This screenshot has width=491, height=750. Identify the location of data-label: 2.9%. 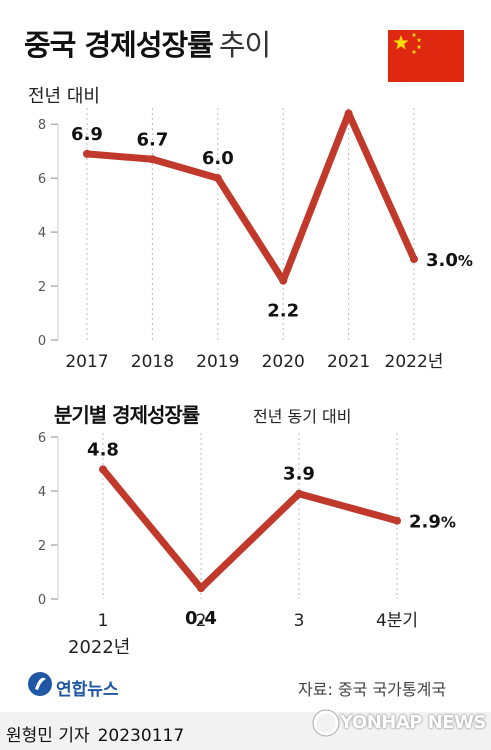
(432, 522).